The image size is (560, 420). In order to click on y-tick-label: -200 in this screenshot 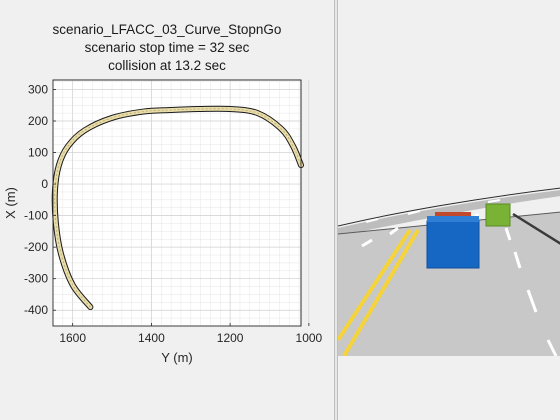, I will do `click(36, 247)`.